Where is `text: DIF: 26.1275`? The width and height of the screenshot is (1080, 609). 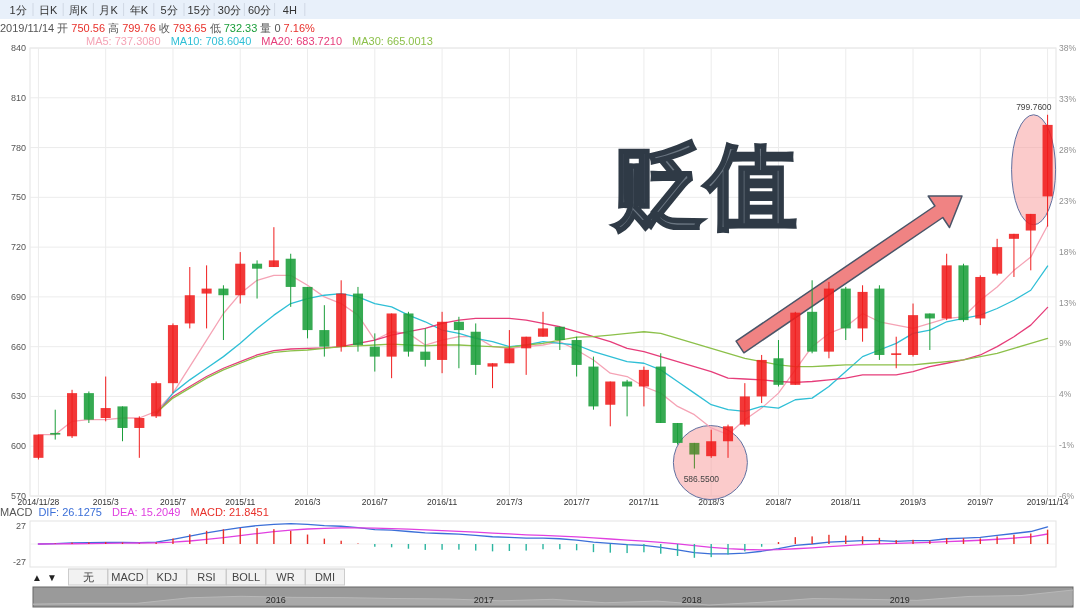
text: DIF: 26.1275 is located at coordinates (70, 512).